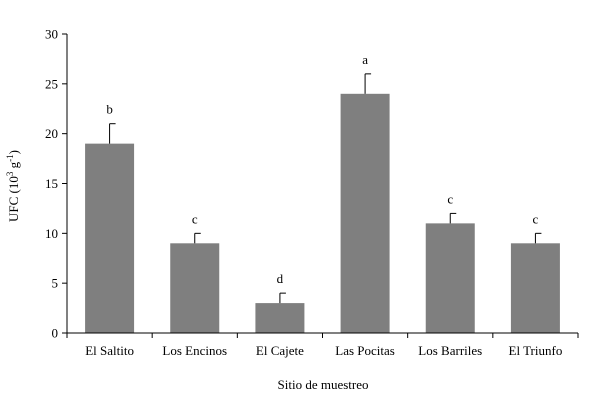 This screenshot has height=406, width=589. What do you see at coordinates (280, 278) in the screenshot?
I see `significance-label: d` at bounding box center [280, 278].